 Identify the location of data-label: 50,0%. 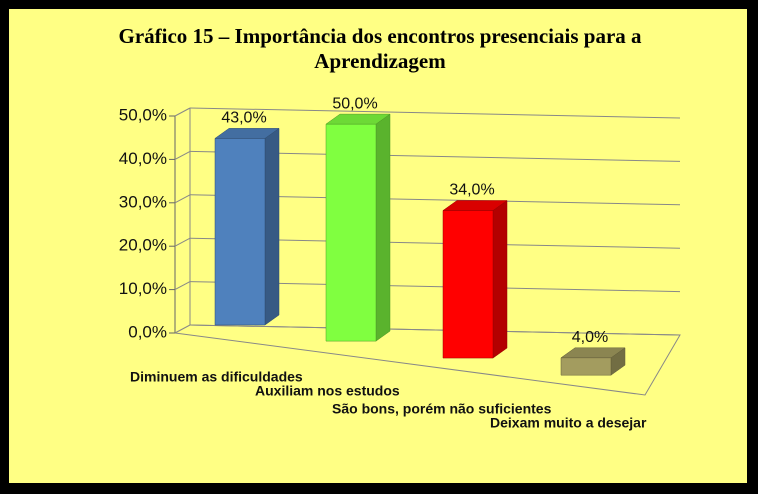
(354, 103).